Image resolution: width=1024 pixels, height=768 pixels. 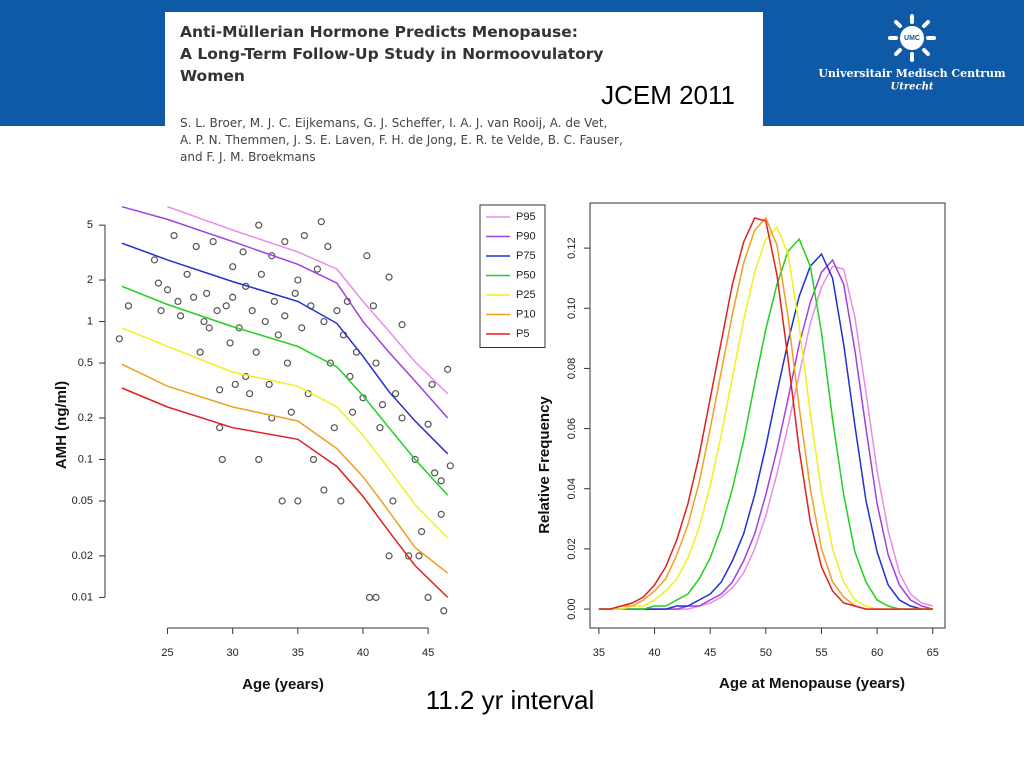 What do you see at coordinates (933, 653) in the screenshot?
I see `x-tick-label: 65` at bounding box center [933, 653].